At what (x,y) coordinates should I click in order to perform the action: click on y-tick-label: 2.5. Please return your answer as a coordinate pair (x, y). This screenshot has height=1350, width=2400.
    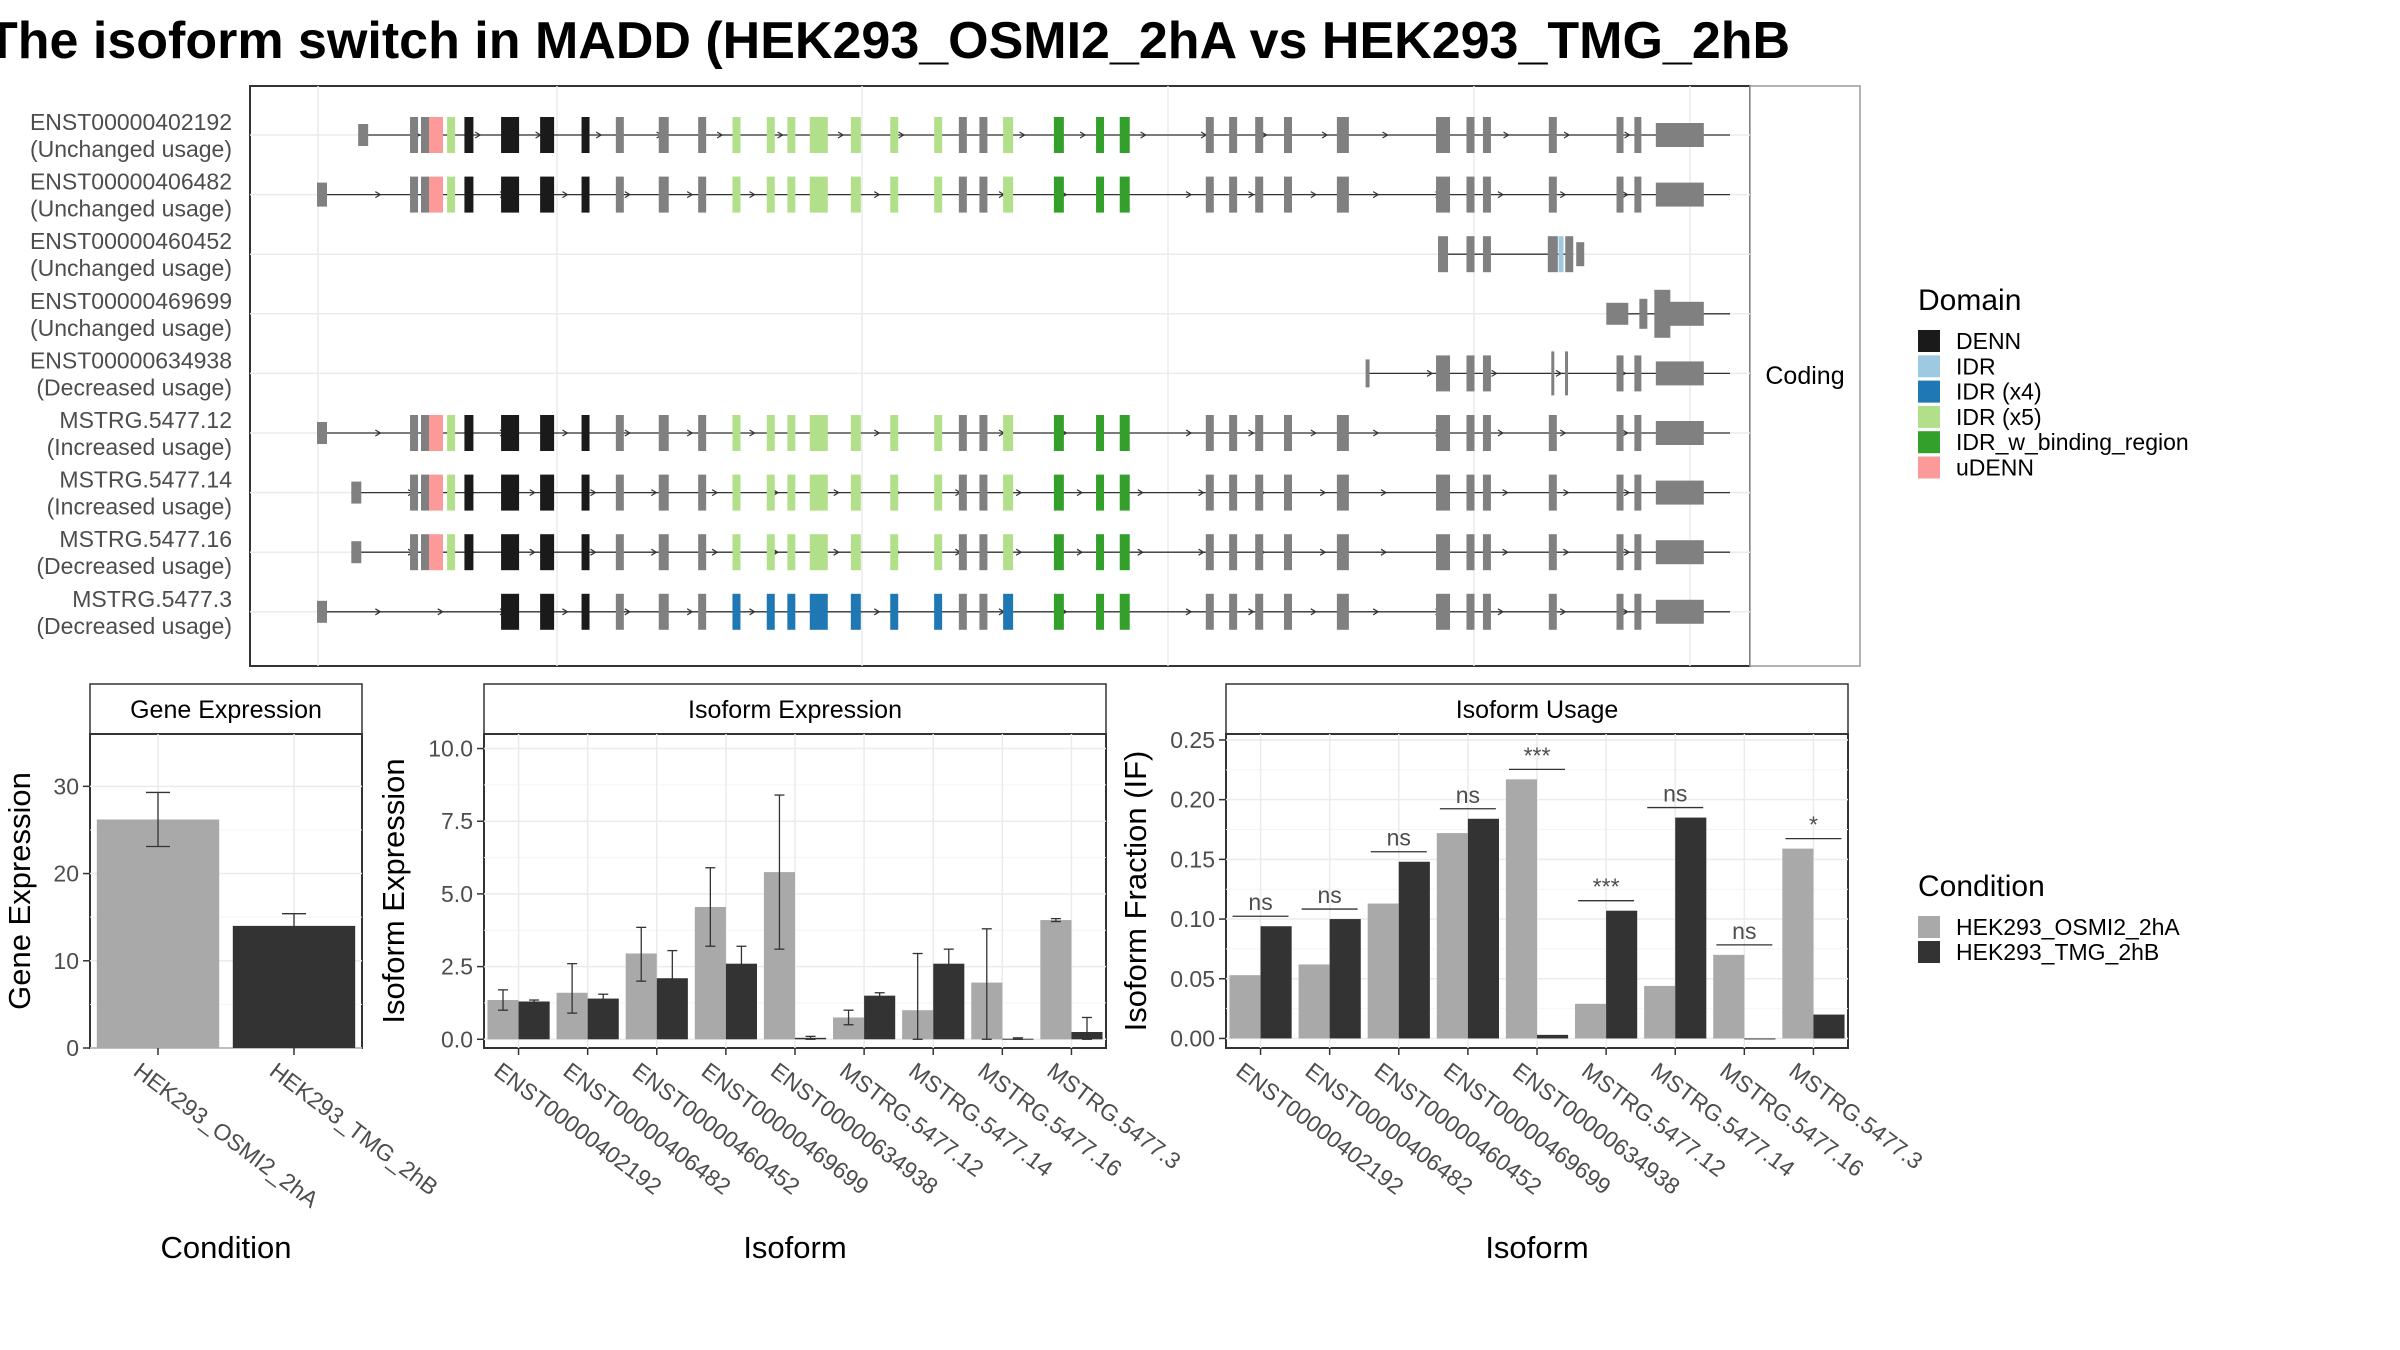
    Looking at the image, I should click on (457, 967).